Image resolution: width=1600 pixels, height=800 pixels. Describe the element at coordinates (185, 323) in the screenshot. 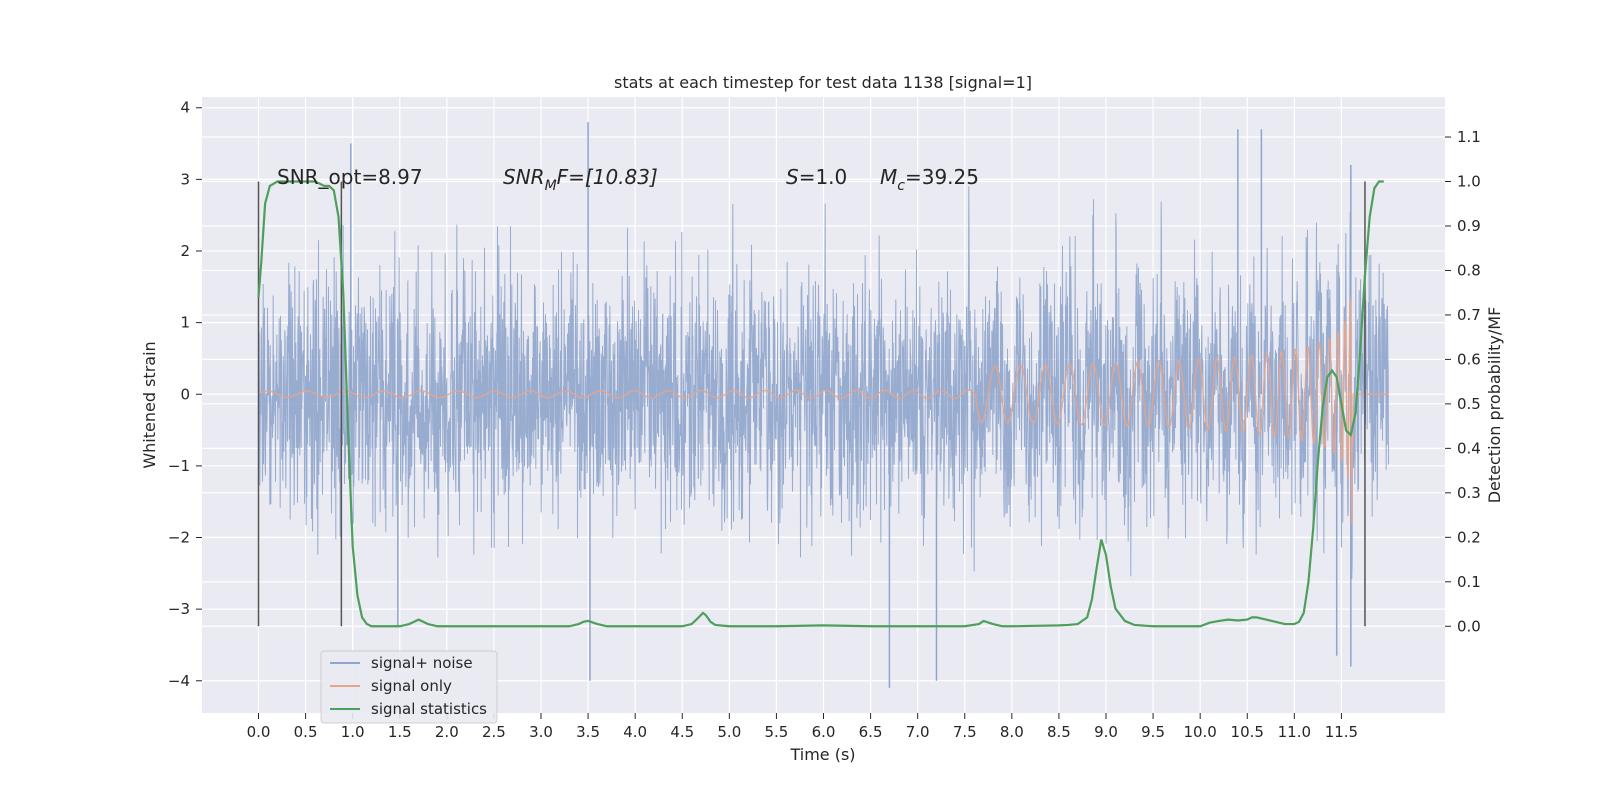

I see `y-tick-label: 1` at that location.